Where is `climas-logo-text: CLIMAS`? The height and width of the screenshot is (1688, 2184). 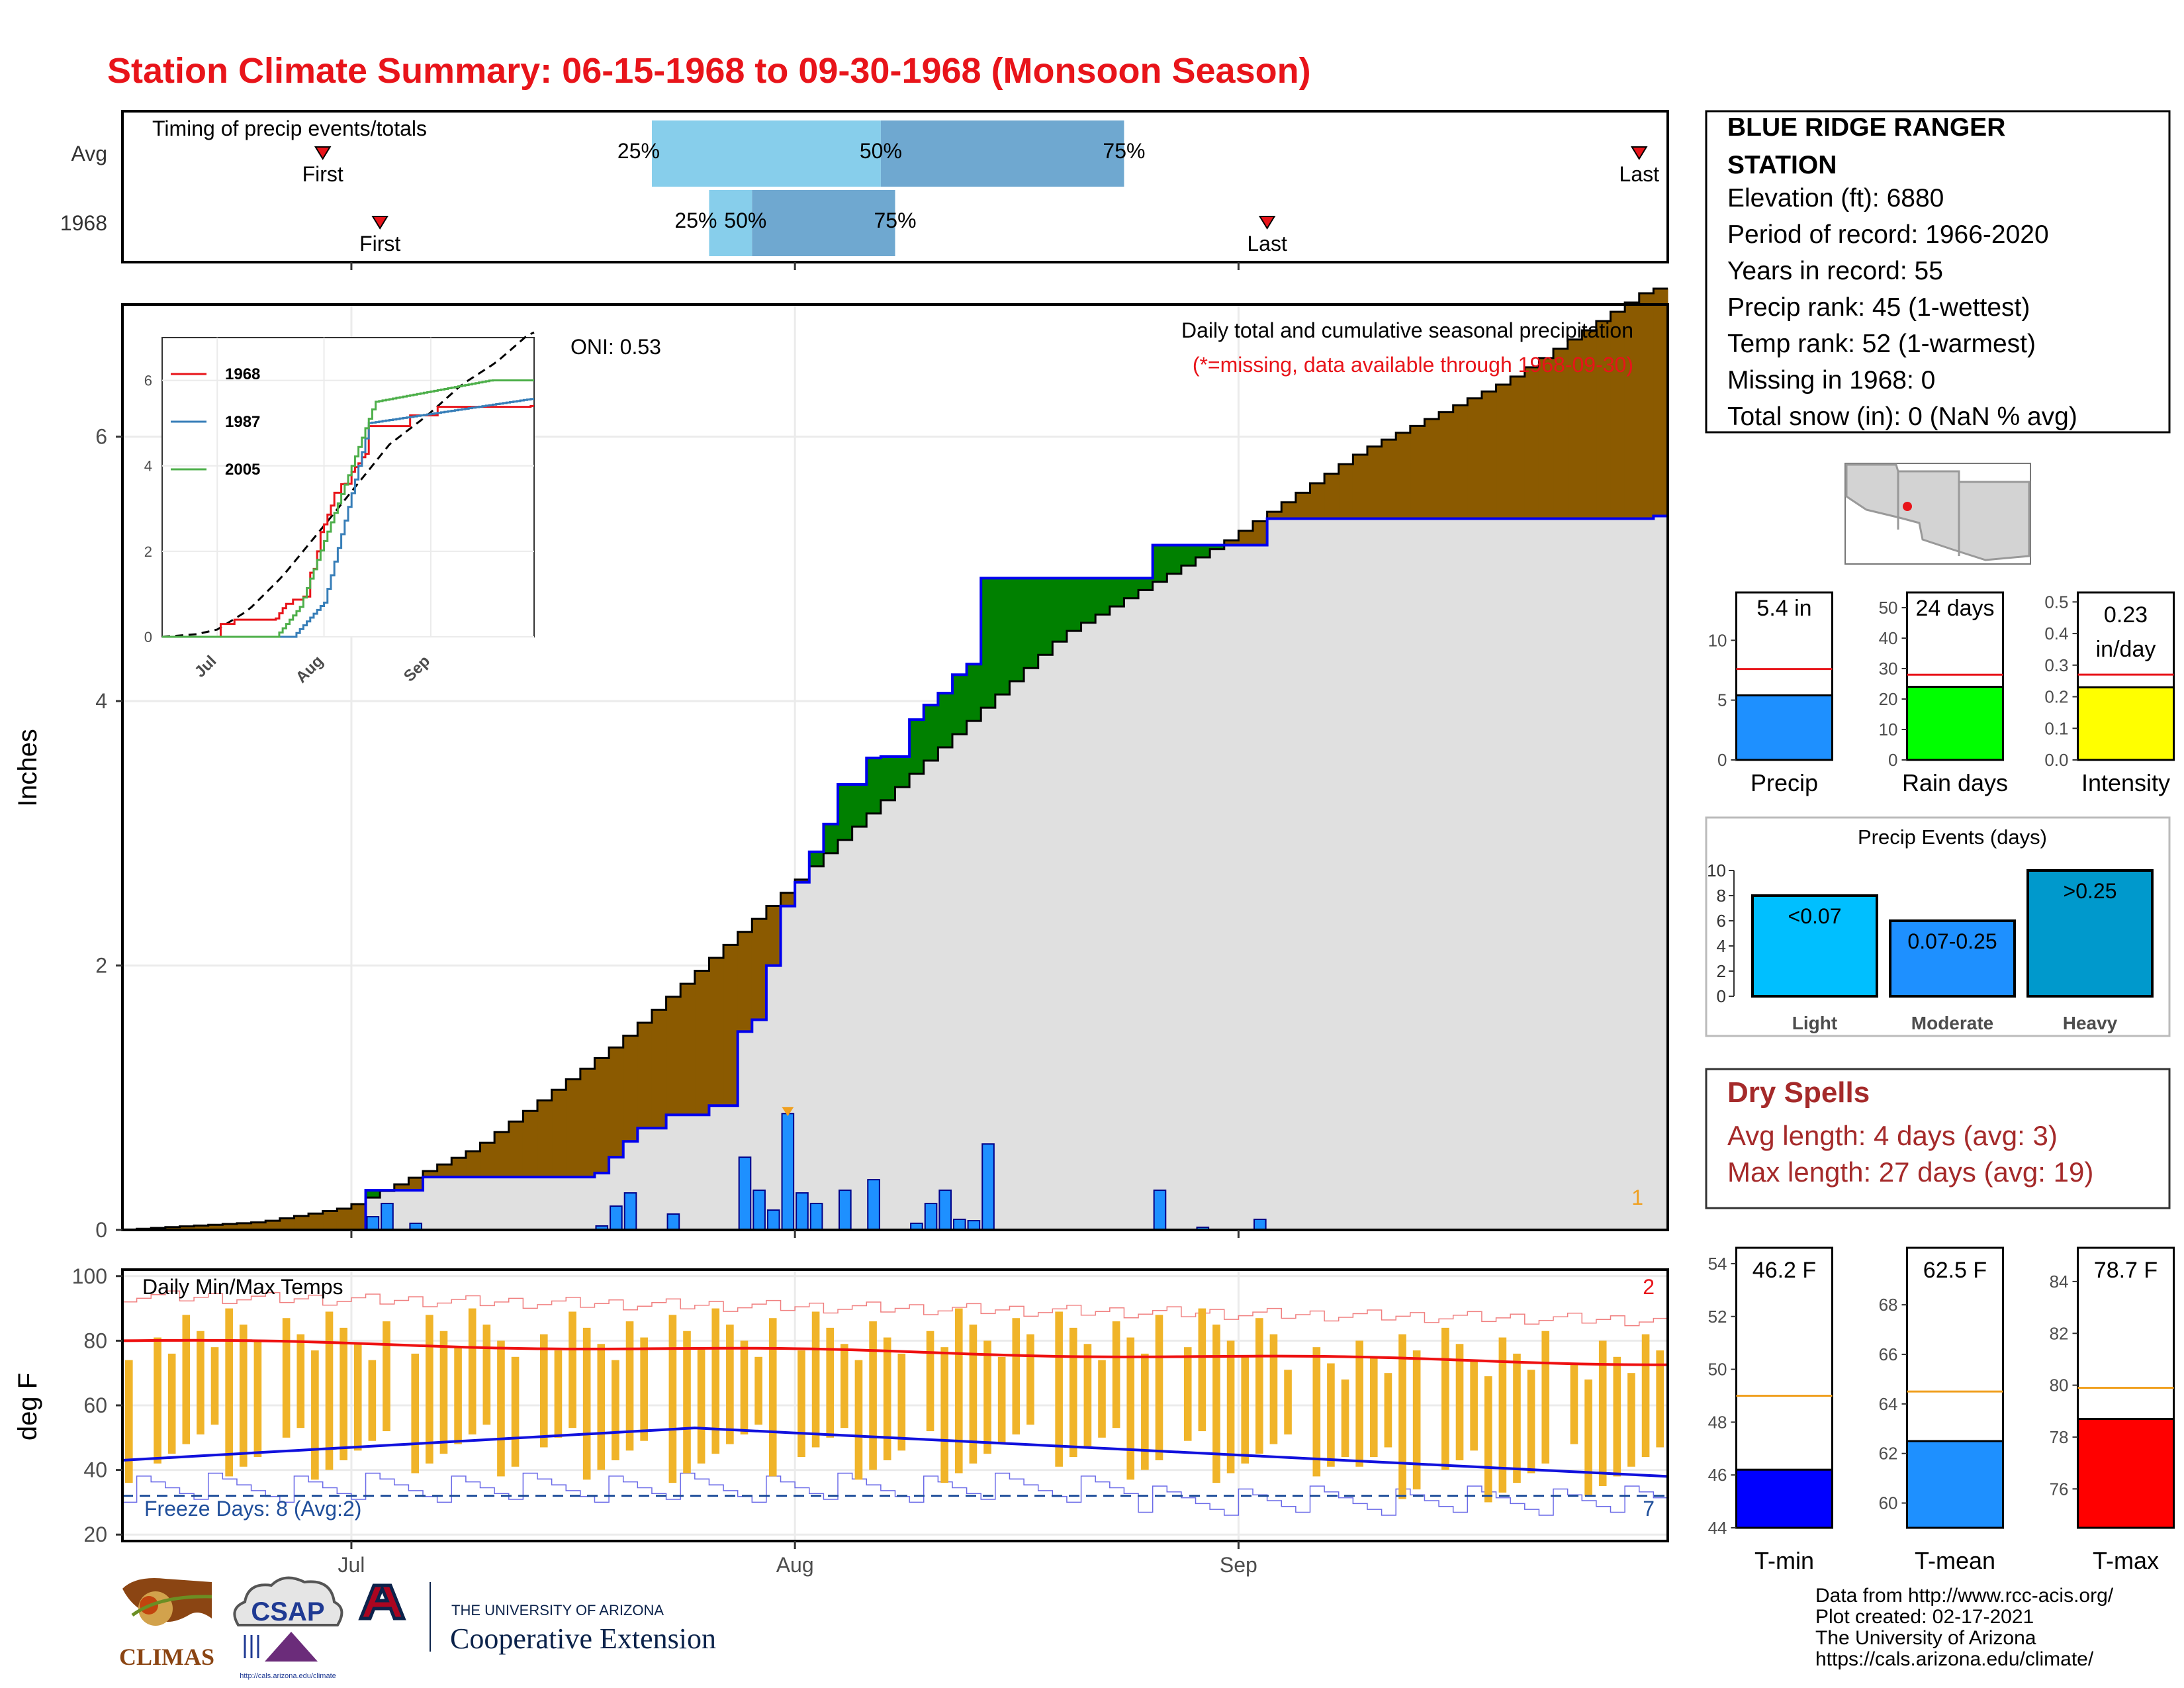
climas-logo-text: CLIMAS is located at coordinates (167, 1657).